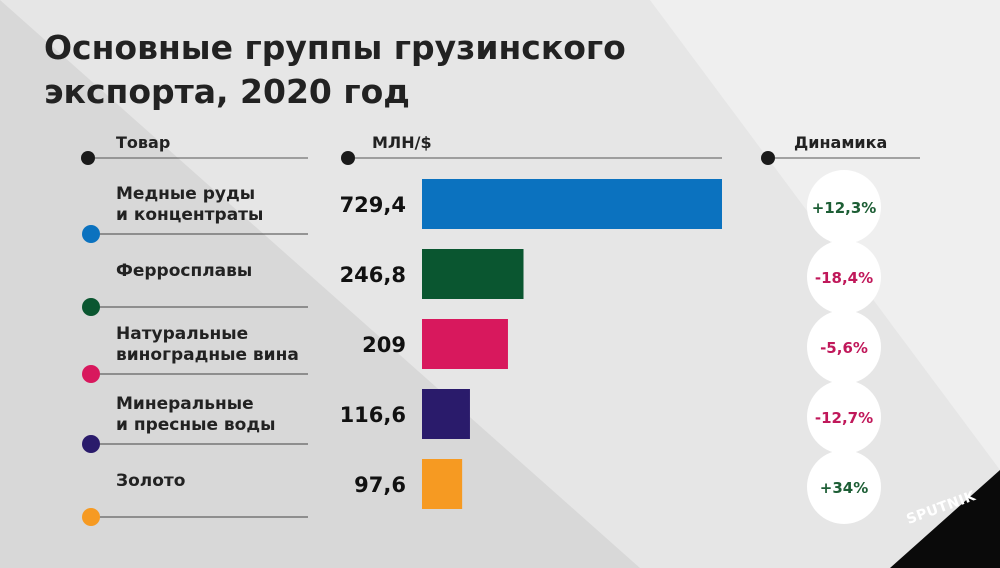  What do you see at coordinates (384, 345) in the screenshot?
I see `value-label: 209` at bounding box center [384, 345].